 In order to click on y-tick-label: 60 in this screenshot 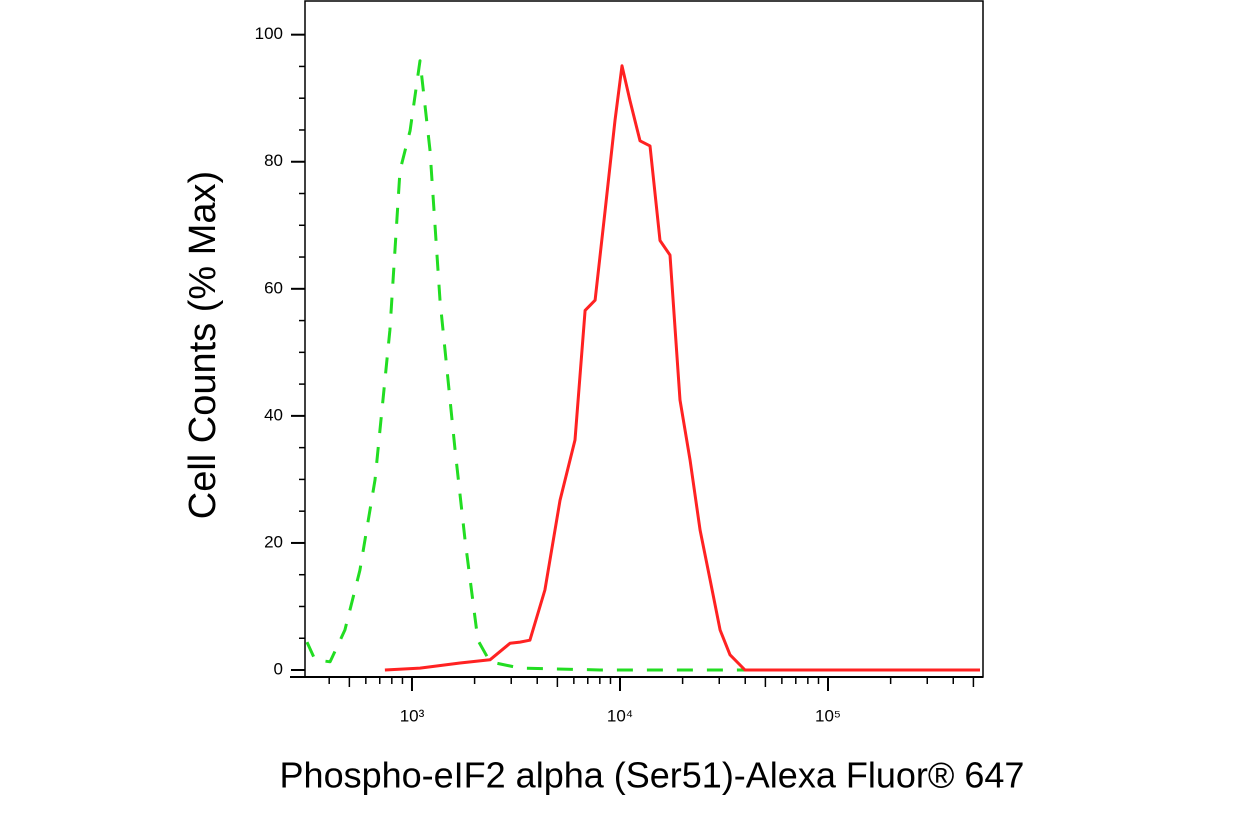, I will do `click(273, 287)`.